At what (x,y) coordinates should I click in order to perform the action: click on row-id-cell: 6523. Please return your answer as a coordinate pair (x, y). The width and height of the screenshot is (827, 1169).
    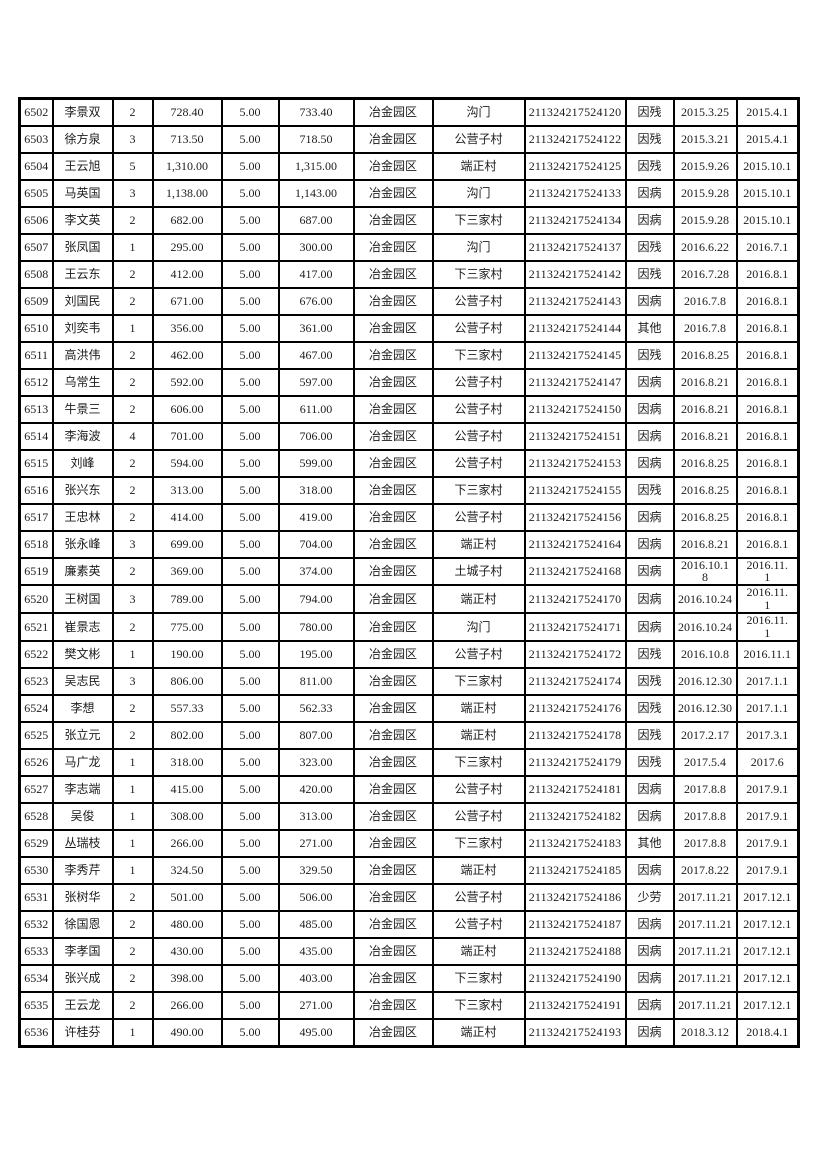
    Looking at the image, I should click on (36, 682).